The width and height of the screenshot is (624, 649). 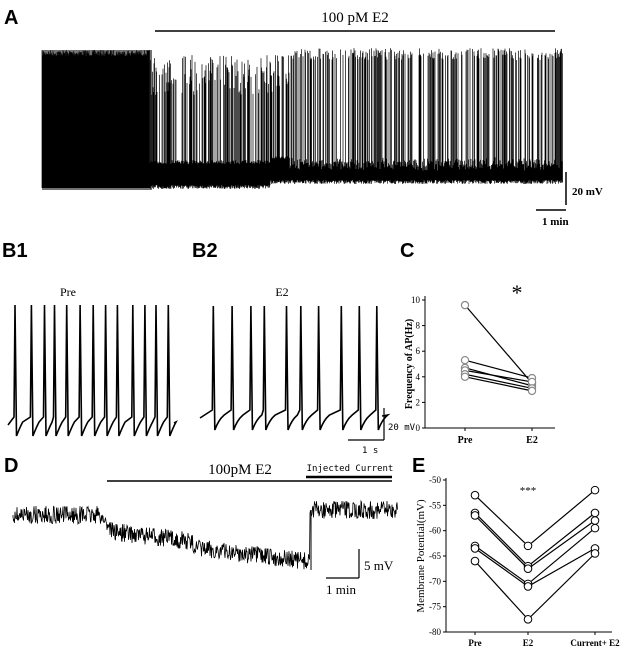 What do you see at coordinates (409, 364) in the screenshot?
I see `y-axis-label: Frequency of AP(Hz)` at bounding box center [409, 364].